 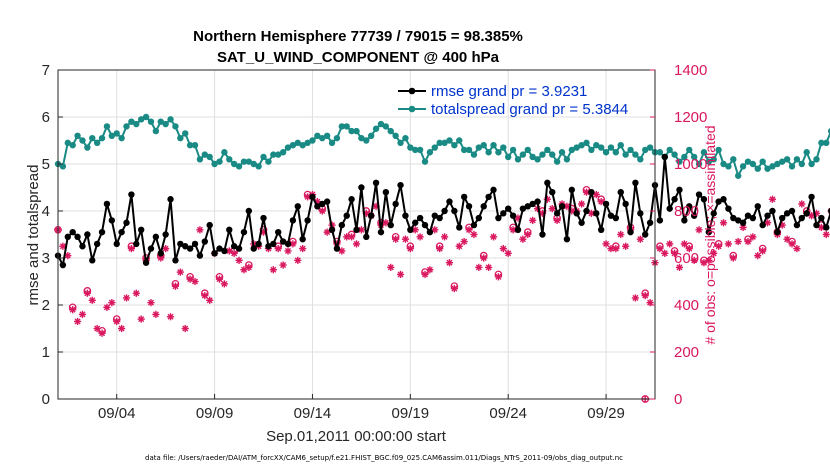 I want to click on legend-marker-totalspread, so click(x=412, y=109).